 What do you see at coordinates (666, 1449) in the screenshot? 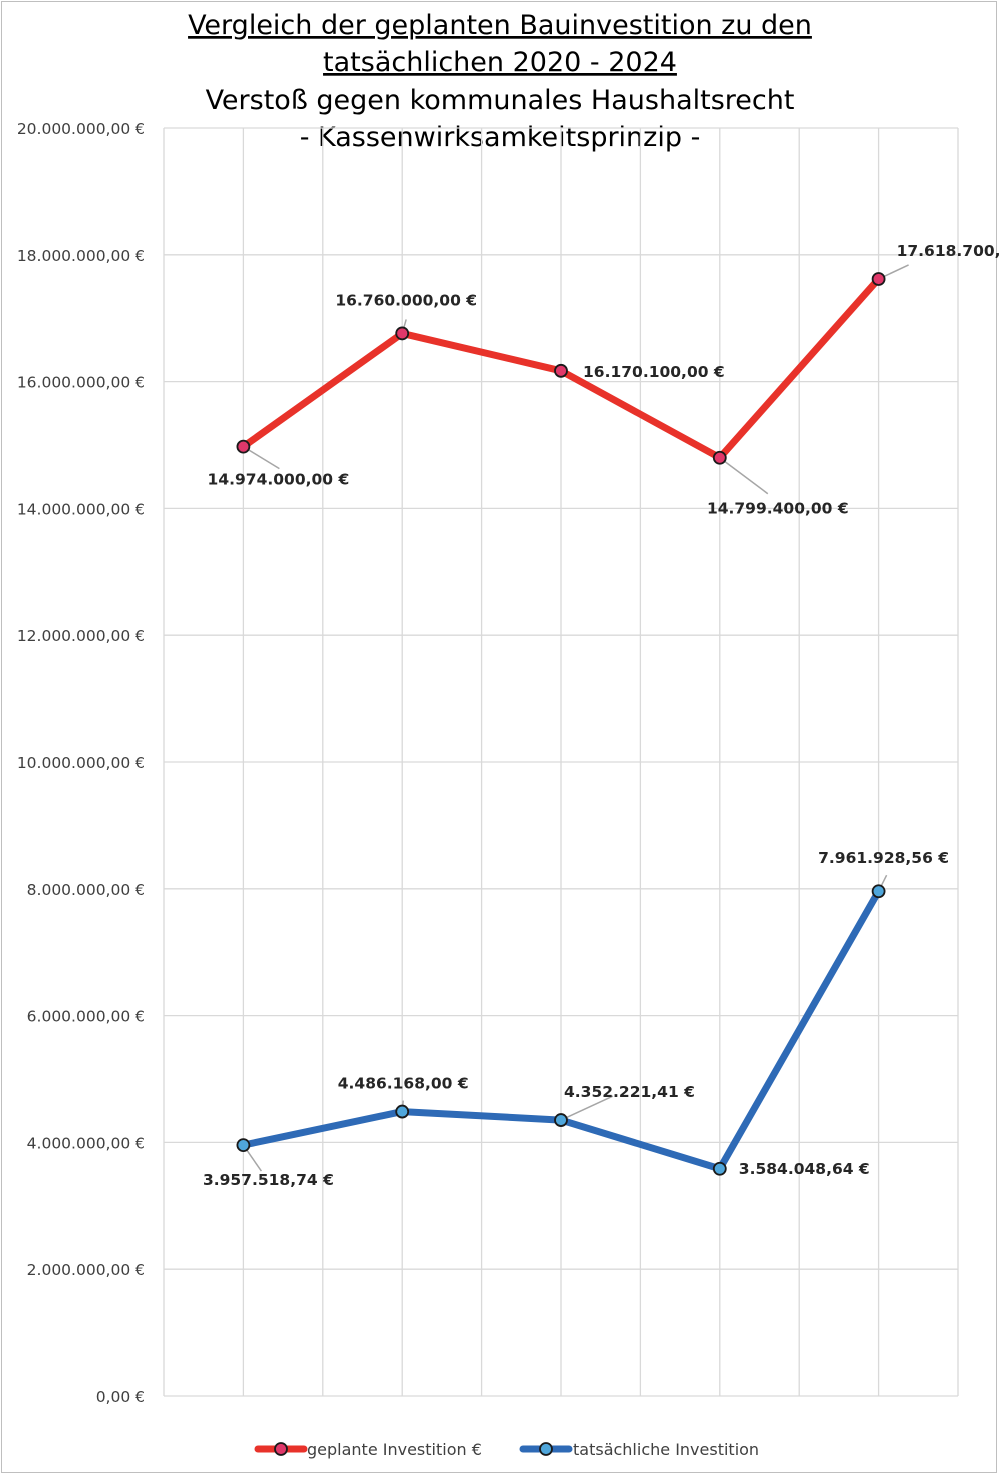
I see `legend-label: tatsächliche Investition` at bounding box center [666, 1449].